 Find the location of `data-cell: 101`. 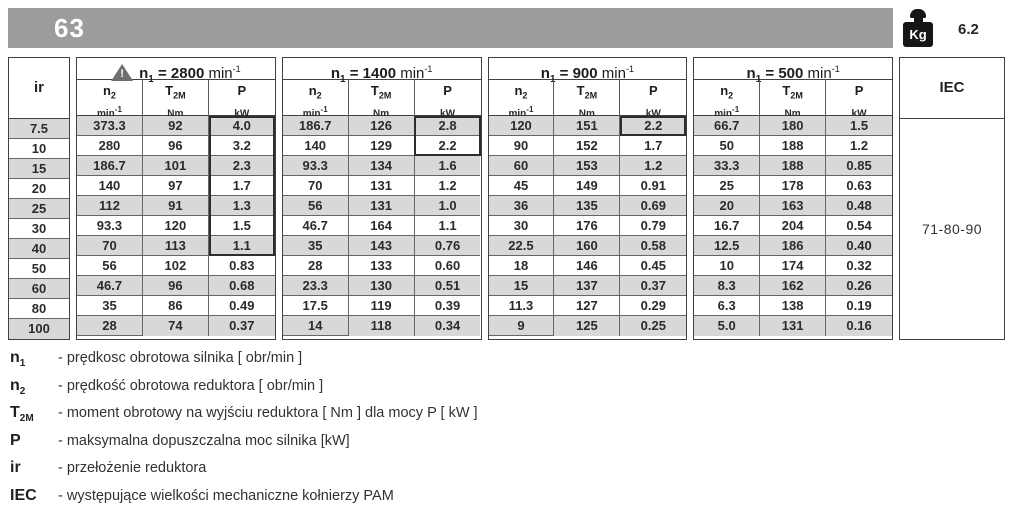

data-cell: 101 is located at coordinates (175, 166).